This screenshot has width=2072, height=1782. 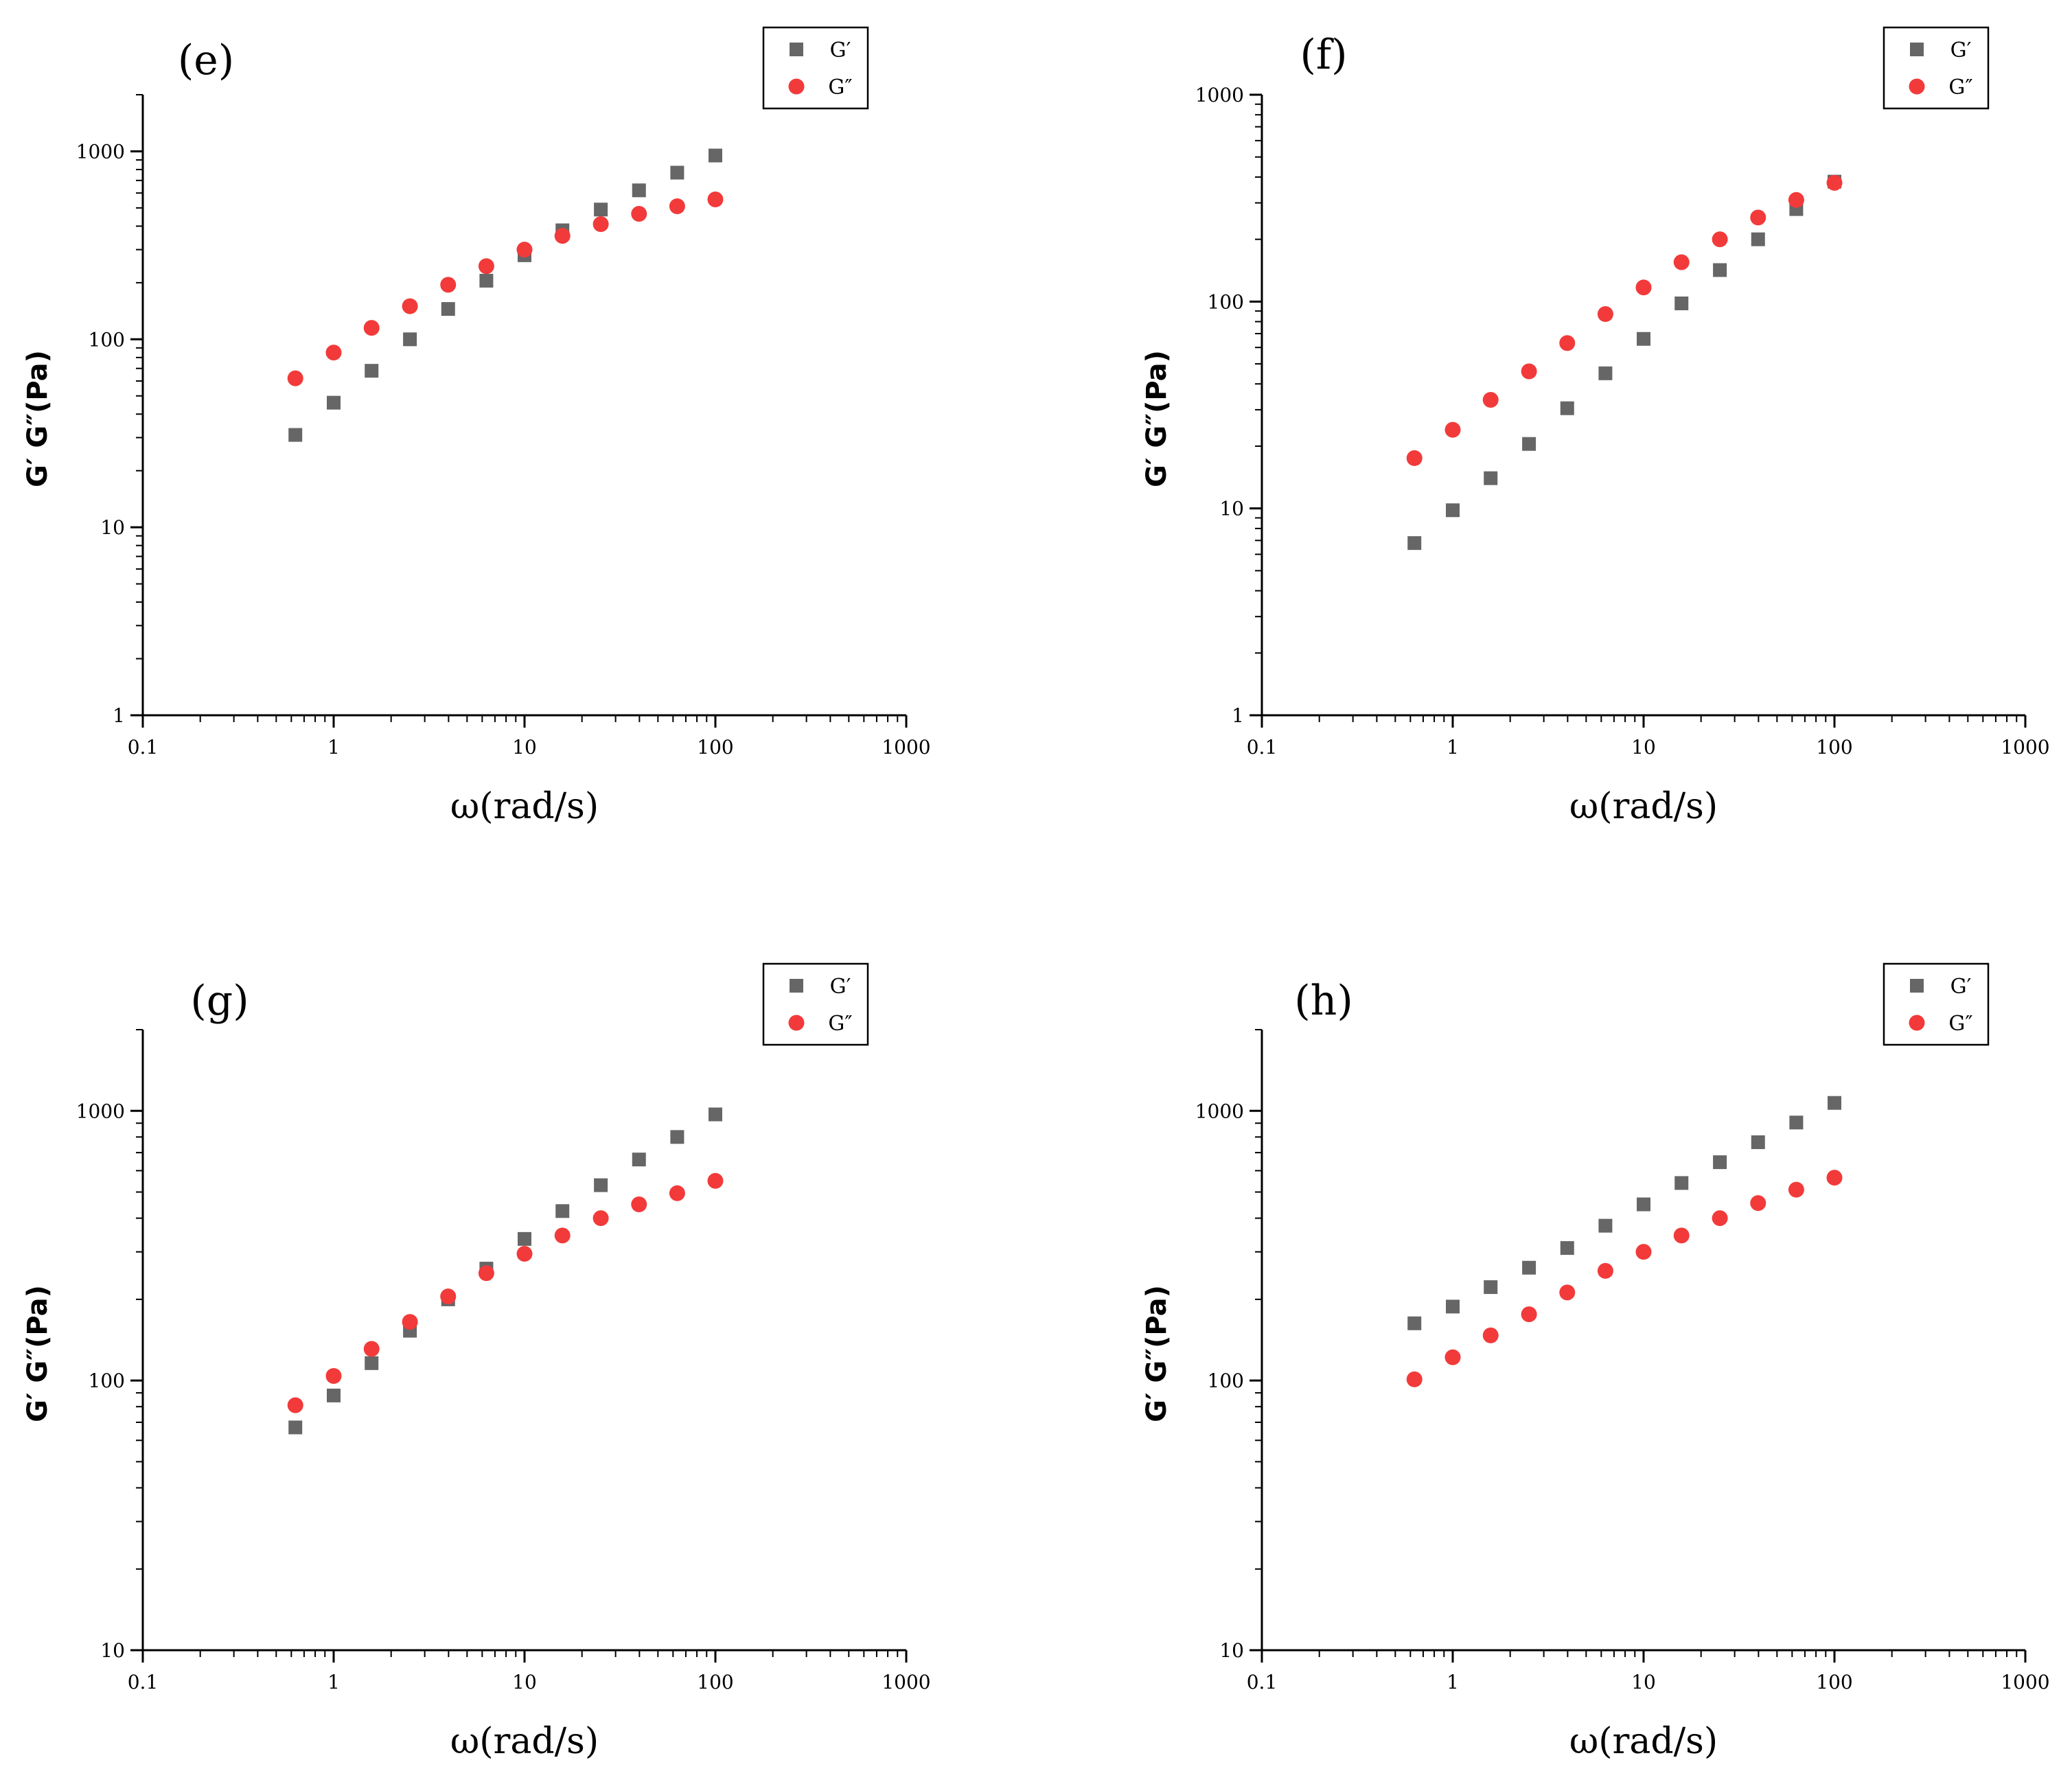 What do you see at coordinates (100, 1111) in the screenshot?
I see `y-tick-label: 1000` at bounding box center [100, 1111].